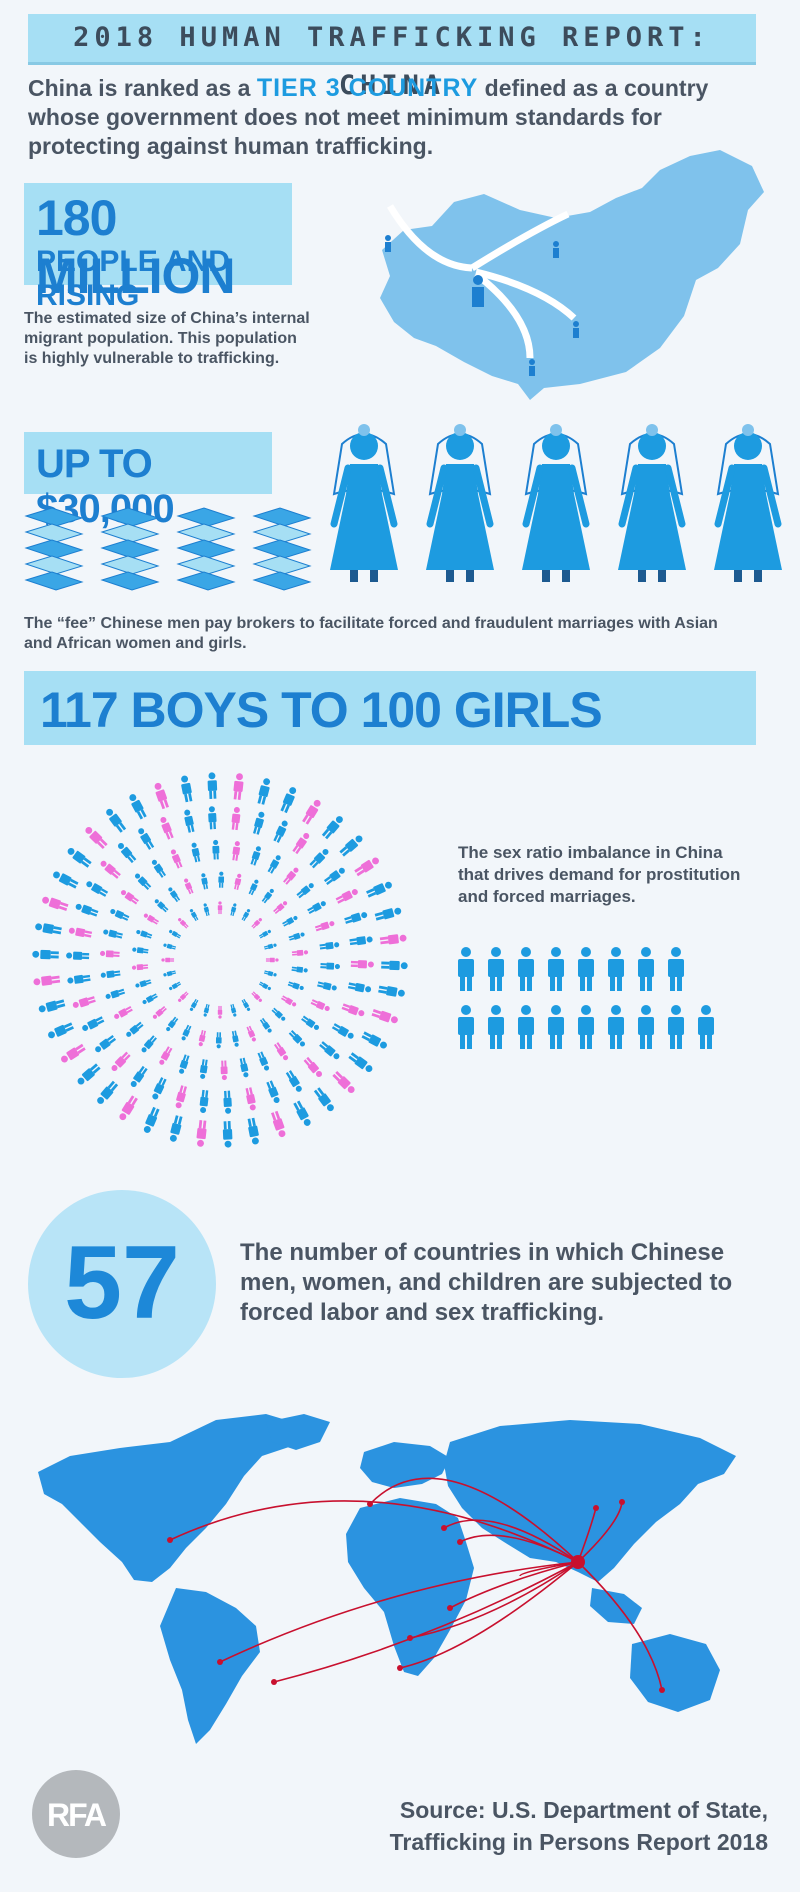 The width and height of the screenshot is (800, 1892). Describe the element at coordinates (105, 486) in the screenshot. I see `fee-amount: UP TO $30,000` at that location.